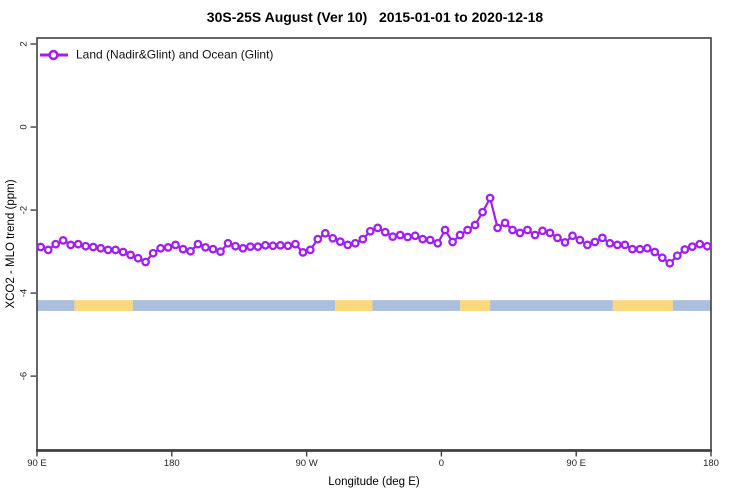  Describe the element at coordinates (24, 127) in the screenshot. I see `y-tick-label: 0` at that location.